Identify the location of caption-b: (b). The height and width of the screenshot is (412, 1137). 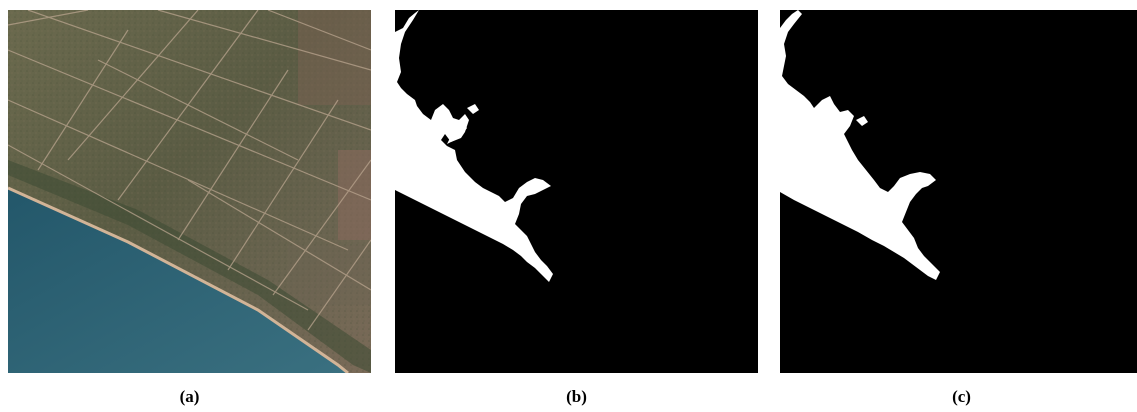
(576, 396).